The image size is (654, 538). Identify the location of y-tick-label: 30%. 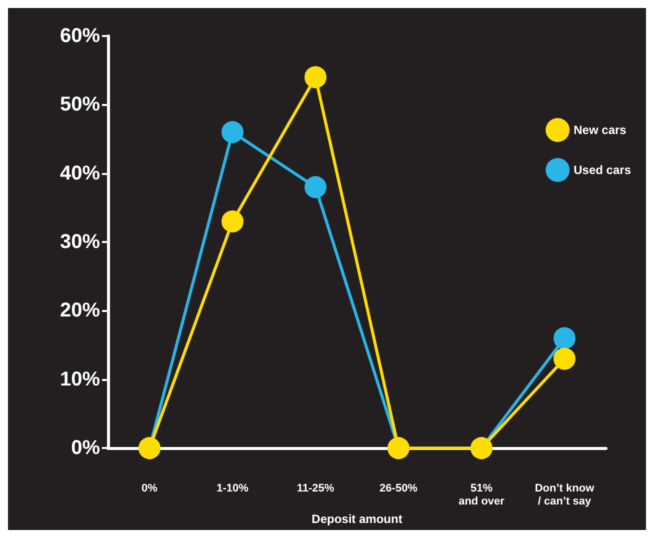
(80, 242).